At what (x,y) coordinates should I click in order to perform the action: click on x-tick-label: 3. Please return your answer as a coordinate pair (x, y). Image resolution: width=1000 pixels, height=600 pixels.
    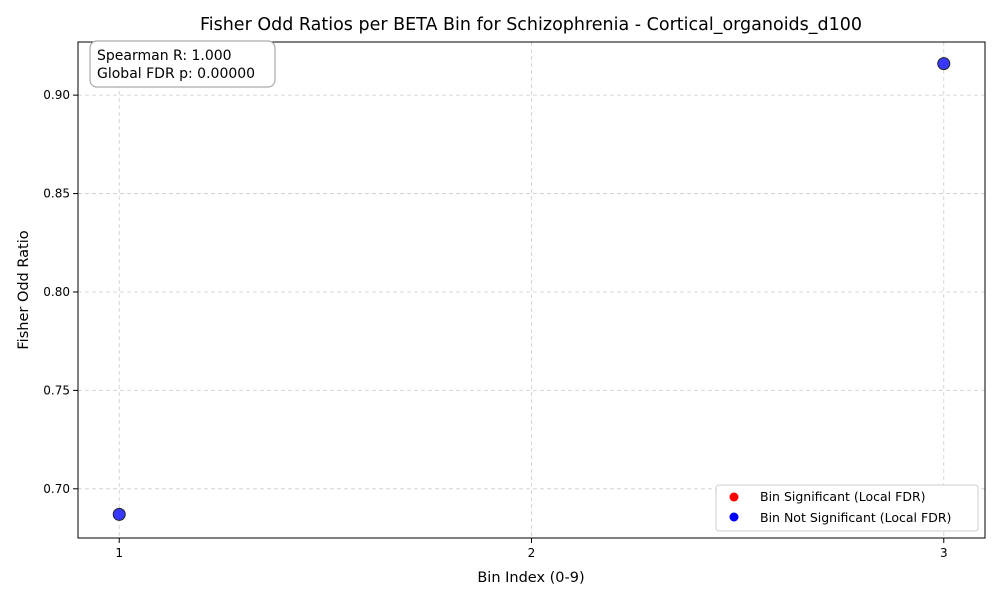
    Looking at the image, I should click on (944, 553).